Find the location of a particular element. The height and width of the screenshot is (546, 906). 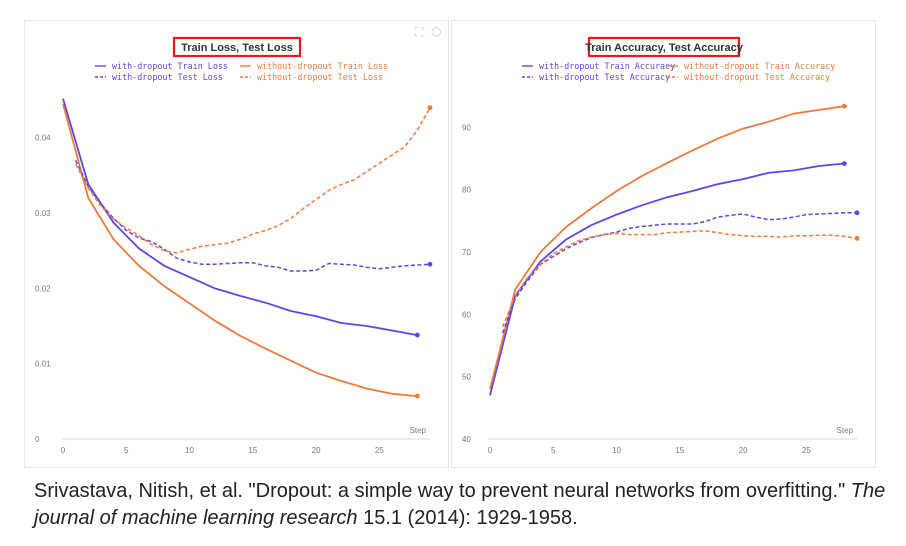

y-tick-label: 40 is located at coordinates (466, 439).